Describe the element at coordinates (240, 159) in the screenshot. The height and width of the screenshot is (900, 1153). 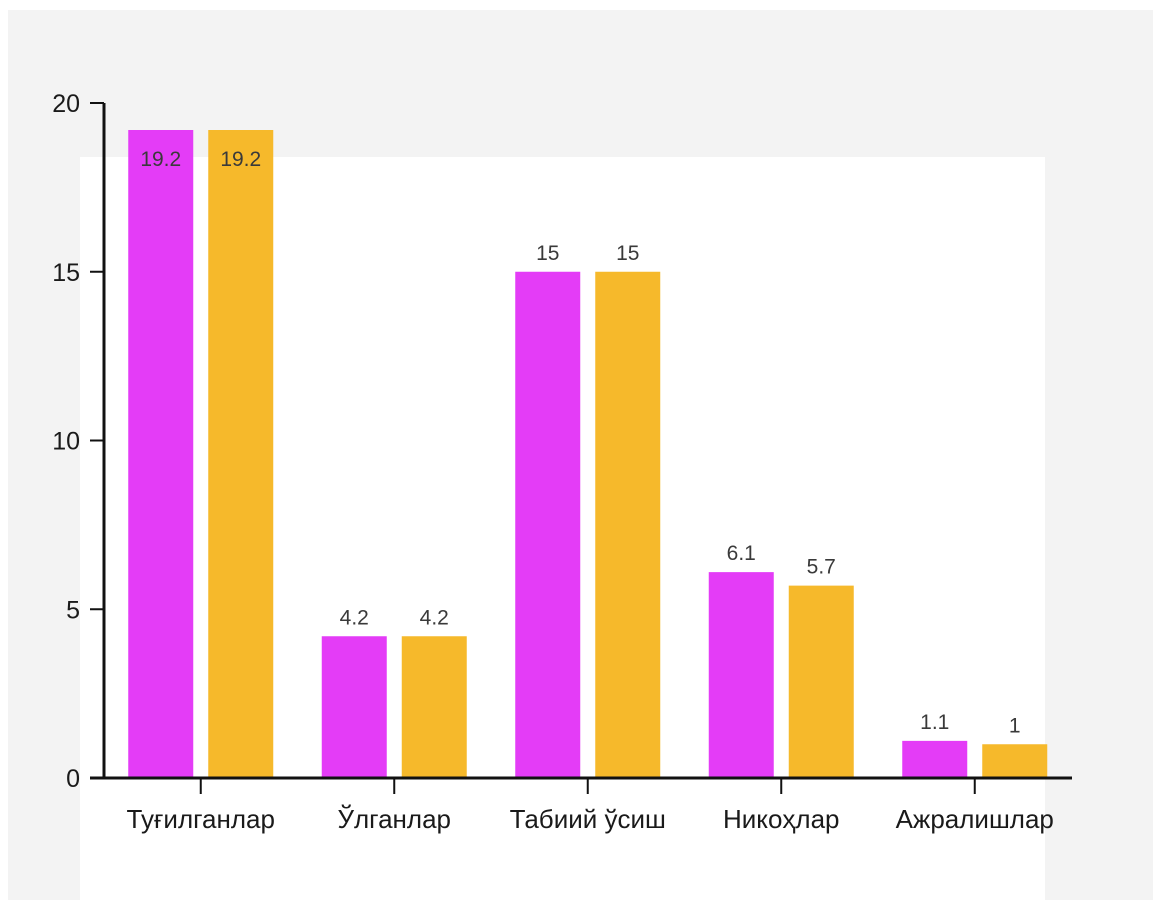
I see `data-label-2-1: 19.2` at that location.